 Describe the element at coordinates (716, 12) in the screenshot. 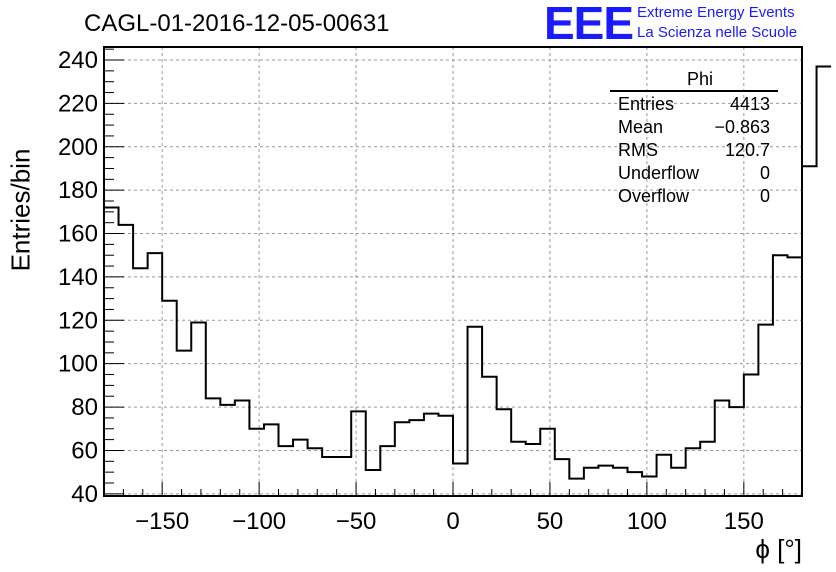

I see `logo-line-1: Extreme Energy Events` at that location.